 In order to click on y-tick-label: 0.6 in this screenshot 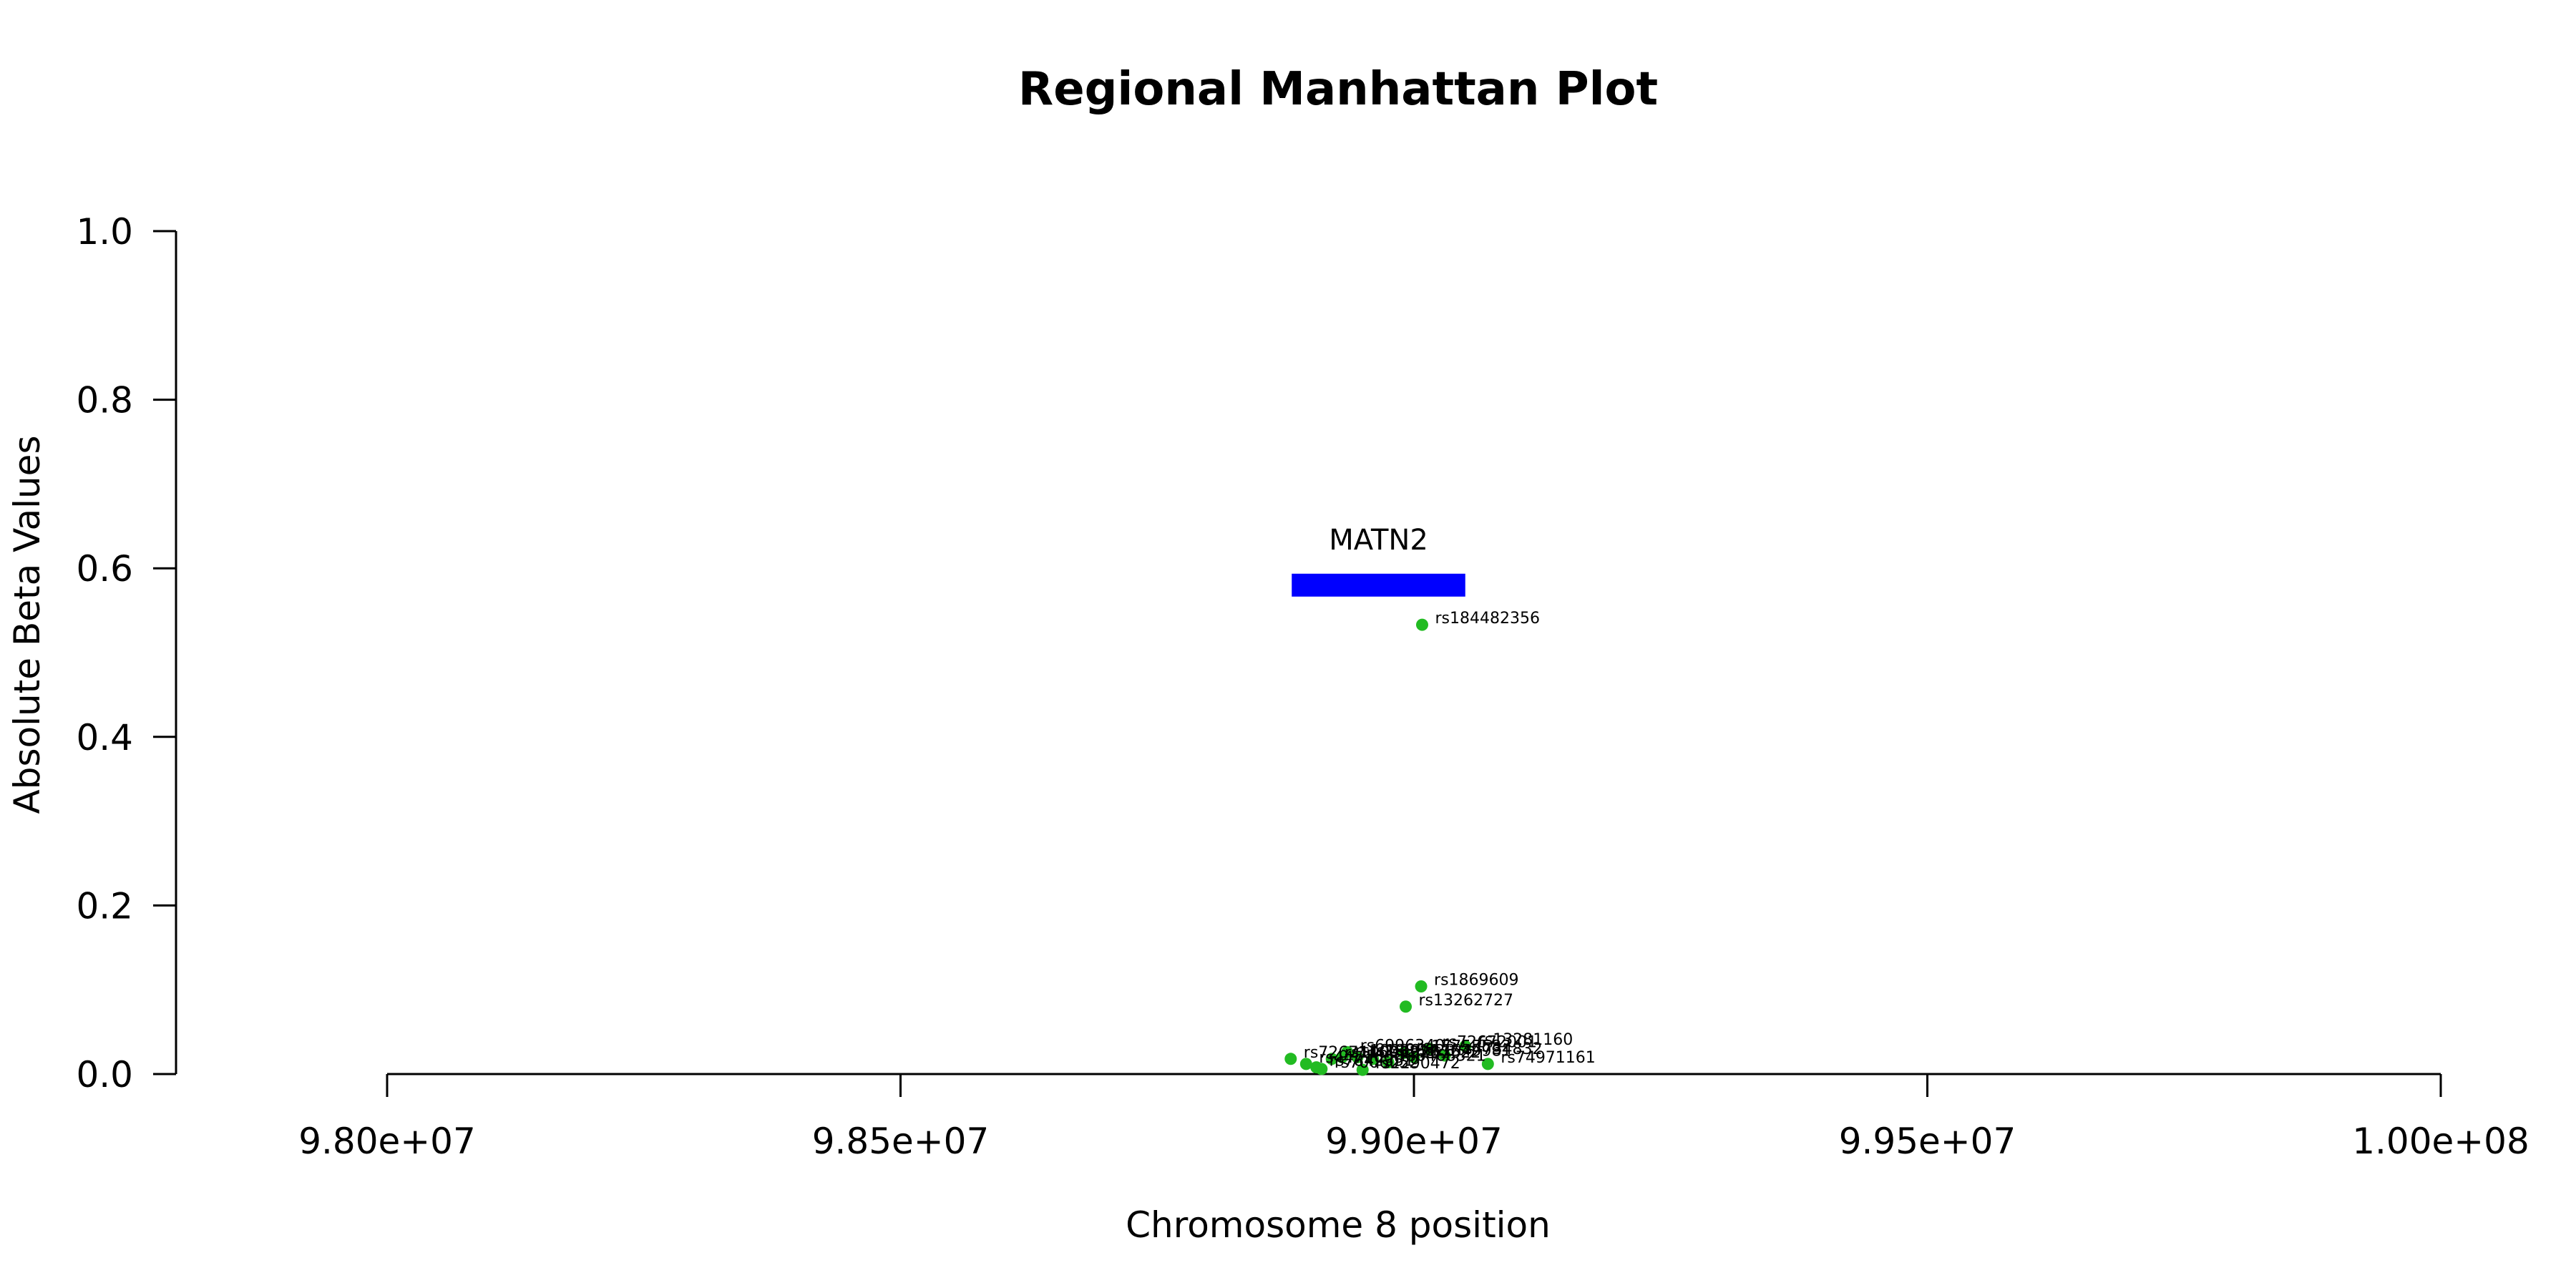, I will do `click(104, 569)`.